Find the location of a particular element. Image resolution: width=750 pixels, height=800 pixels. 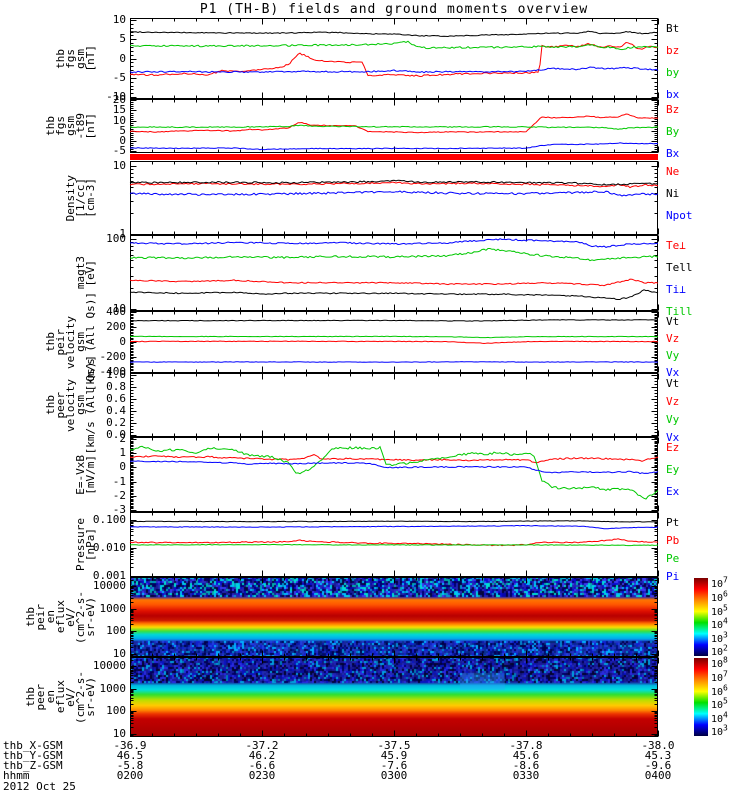

y-tick-label: 1 is located at coordinates (122, 453).